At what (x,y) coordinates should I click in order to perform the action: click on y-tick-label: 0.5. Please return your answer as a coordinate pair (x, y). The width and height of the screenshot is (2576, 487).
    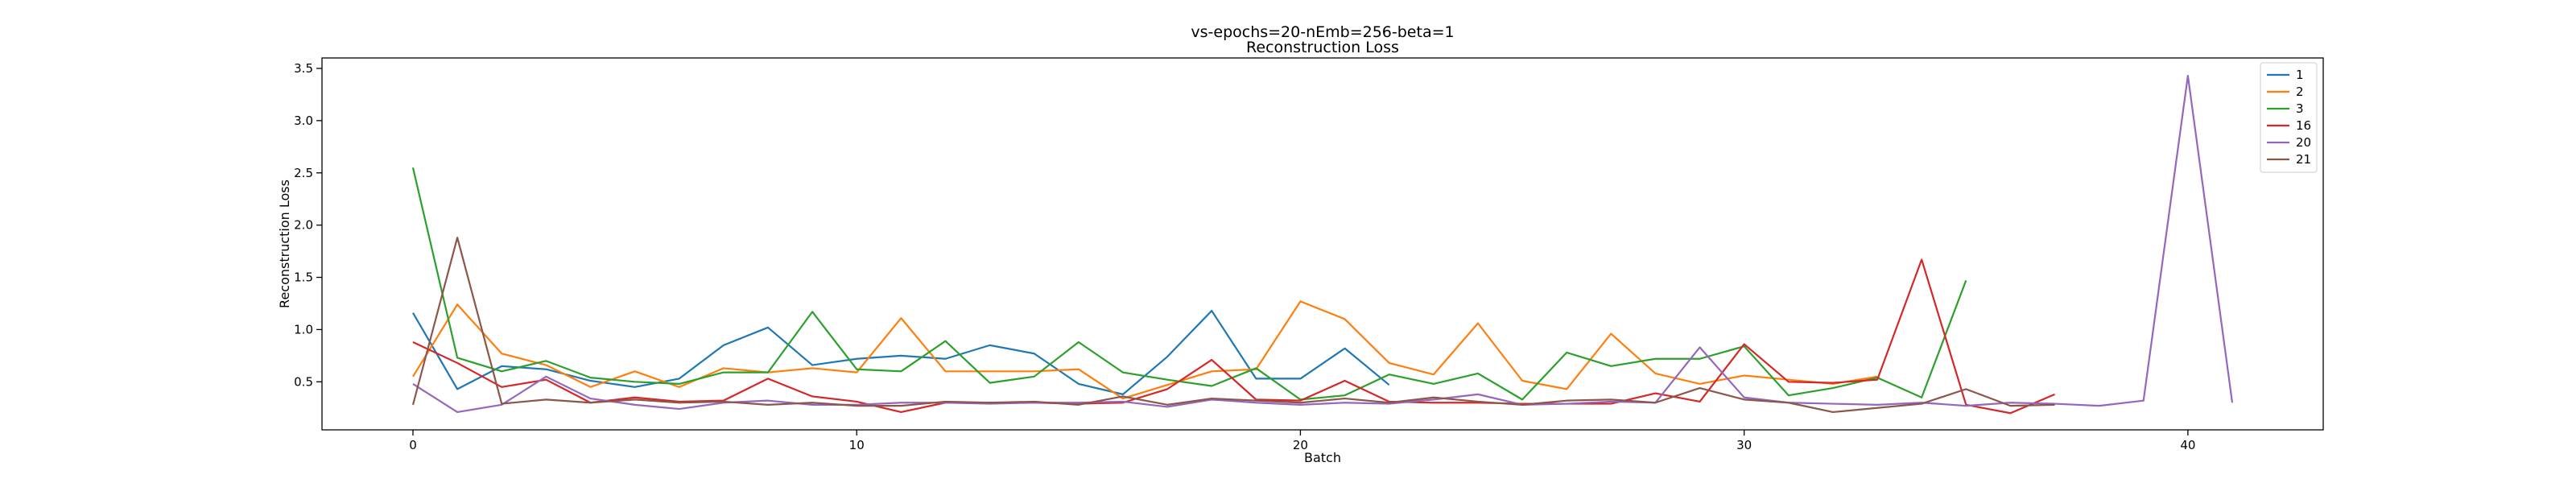
    Looking at the image, I should click on (303, 381).